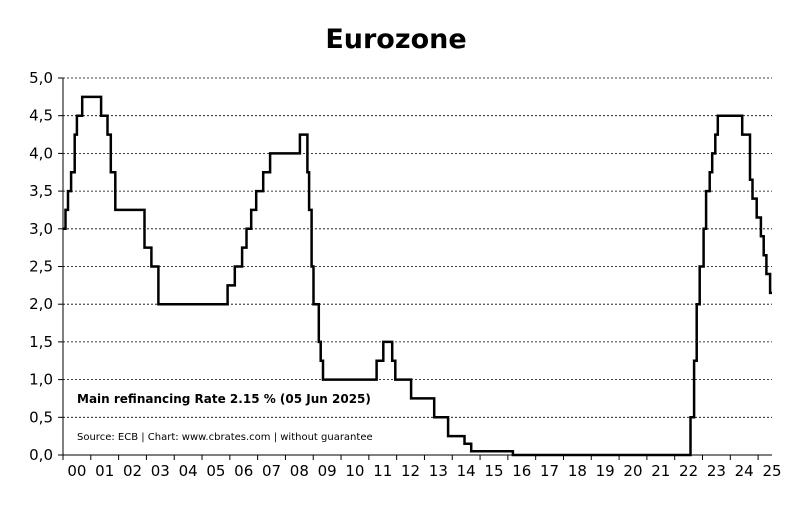 Image resolution: width=800 pixels, height=516 pixels. What do you see at coordinates (104, 471) in the screenshot?
I see `x-tick-label: 01` at bounding box center [104, 471].